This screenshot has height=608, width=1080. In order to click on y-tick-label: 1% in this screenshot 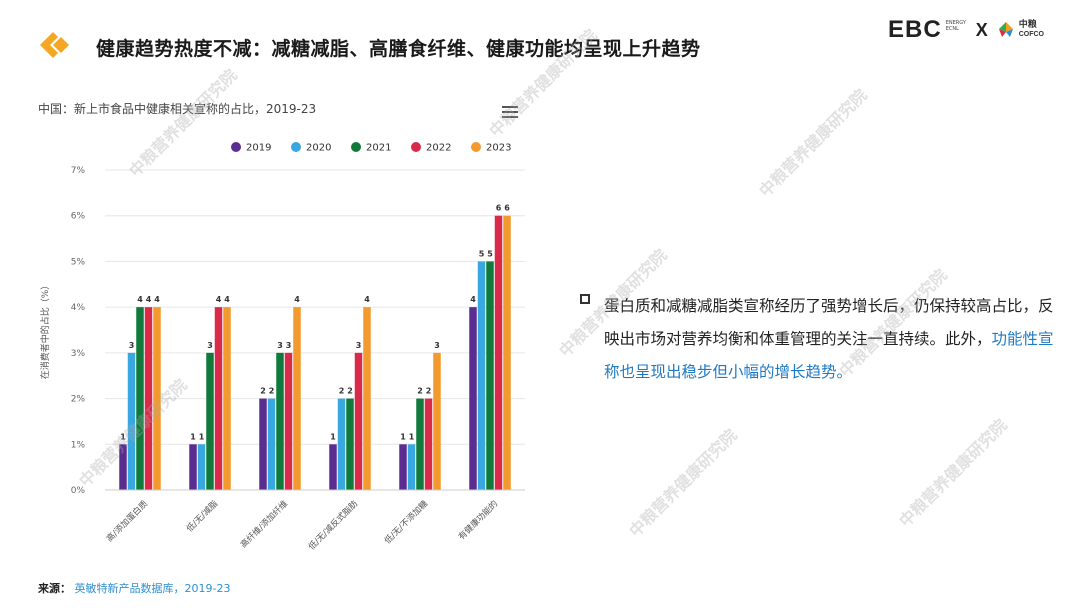, I will do `click(78, 445)`.